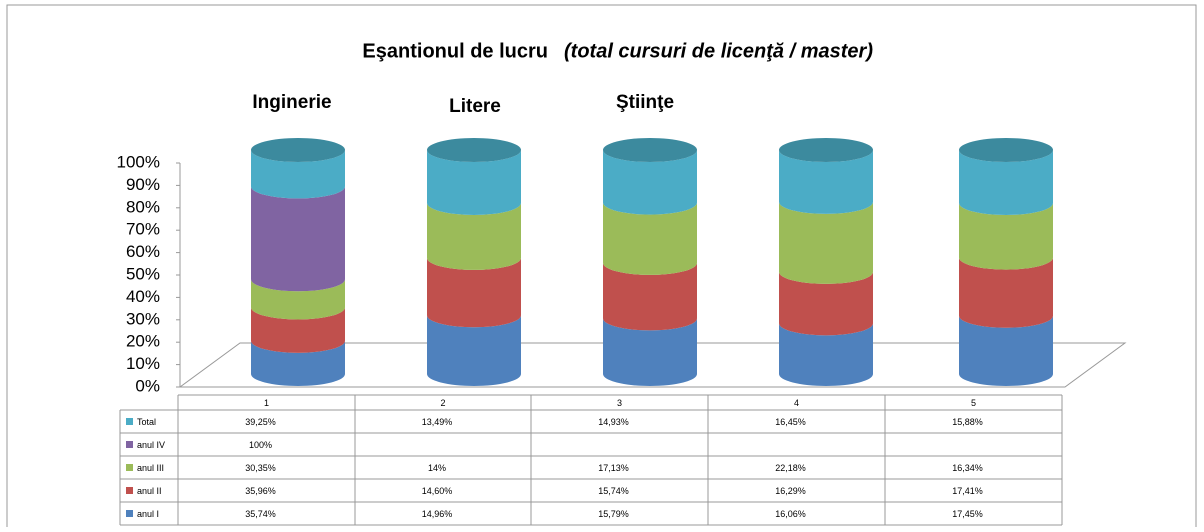  What do you see at coordinates (150, 468) in the screenshot?
I see `legend-label: anul III` at bounding box center [150, 468].